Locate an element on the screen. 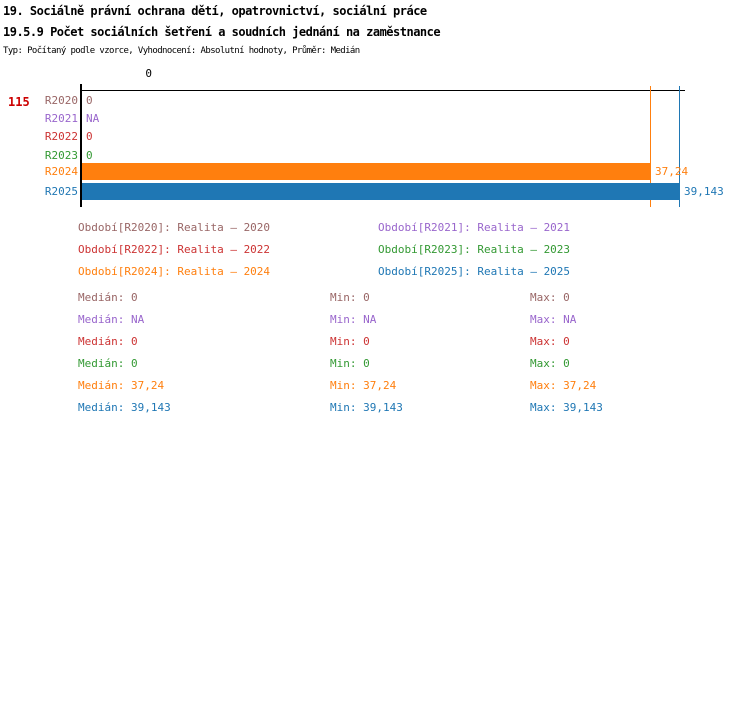 The height and width of the screenshot is (706, 750). row-label-r2025: R2025 is located at coordinates (61, 191).